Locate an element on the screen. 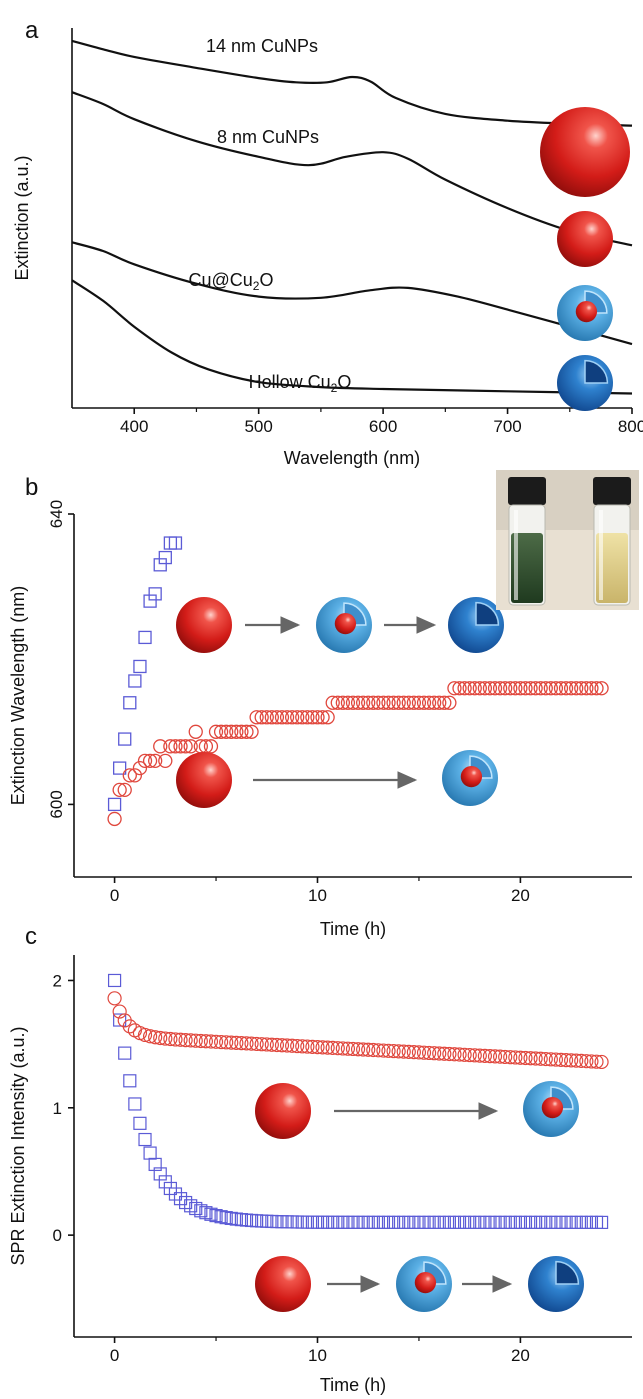  series-label: Hollow Cu2O is located at coordinates (300, 383).